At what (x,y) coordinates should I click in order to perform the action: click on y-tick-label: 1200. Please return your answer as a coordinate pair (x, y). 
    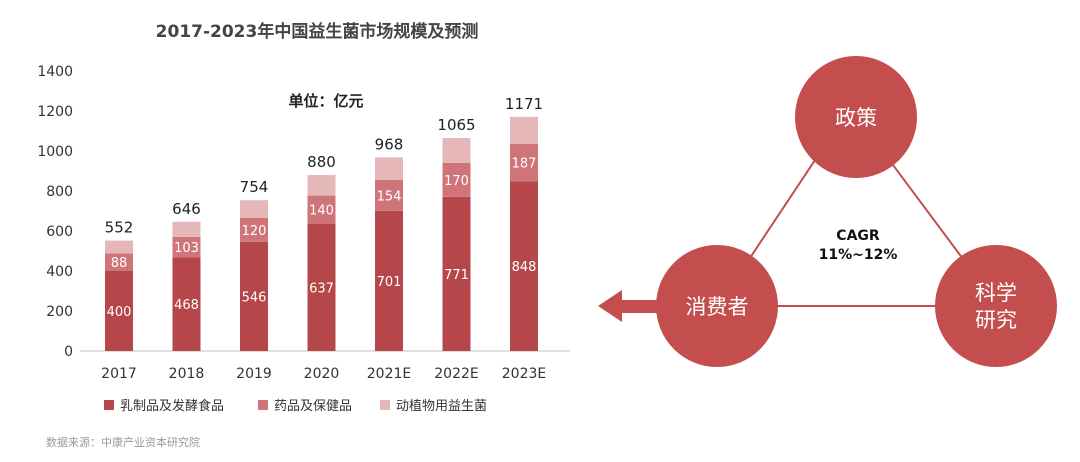
    Looking at the image, I should click on (55, 112).